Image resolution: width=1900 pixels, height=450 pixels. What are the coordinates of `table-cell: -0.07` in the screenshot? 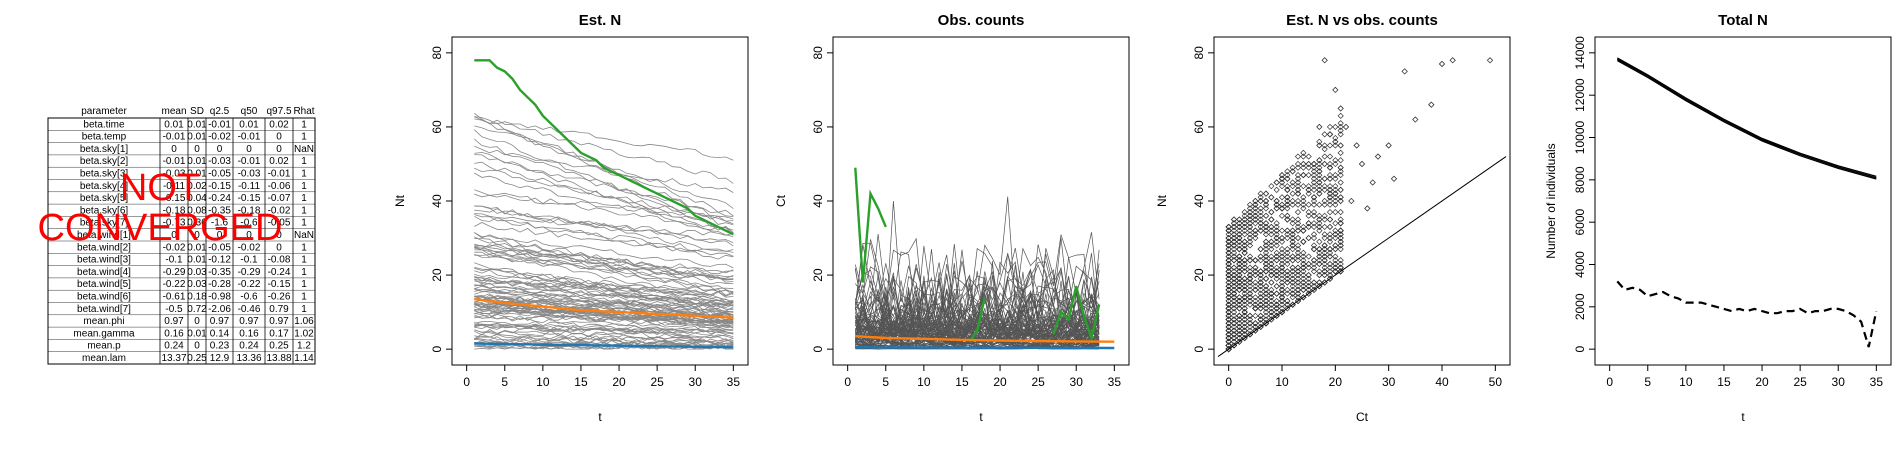 It's located at (279, 198).